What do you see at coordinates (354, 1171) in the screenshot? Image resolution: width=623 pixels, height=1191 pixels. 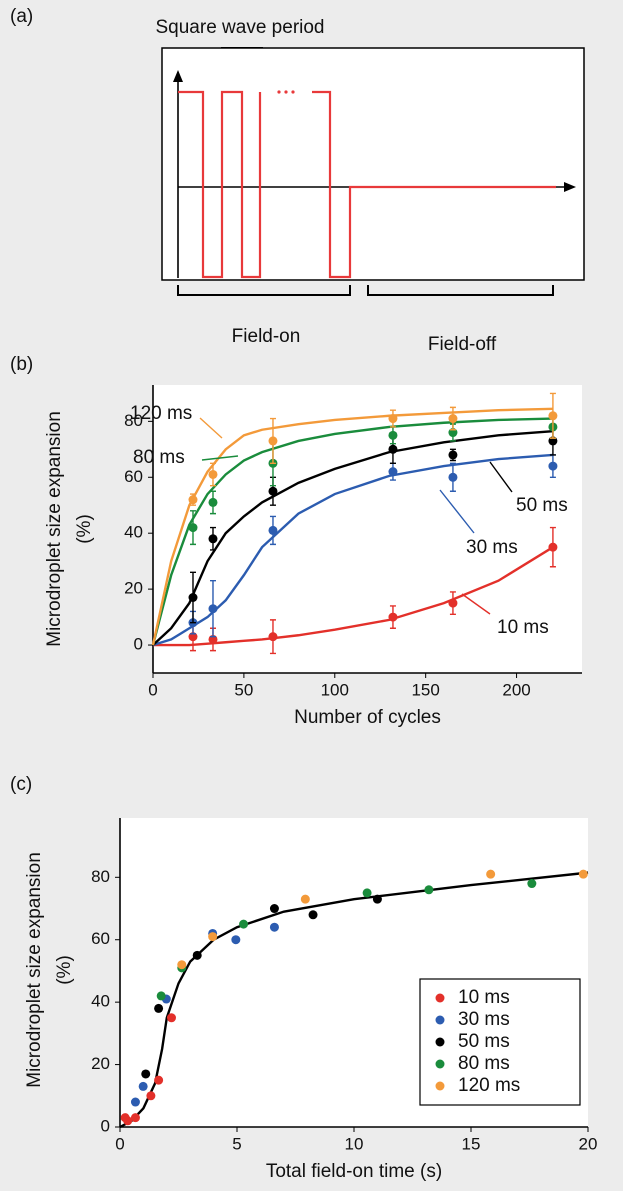 I see `x-axis-title: Total field-on time (s)` at bounding box center [354, 1171].